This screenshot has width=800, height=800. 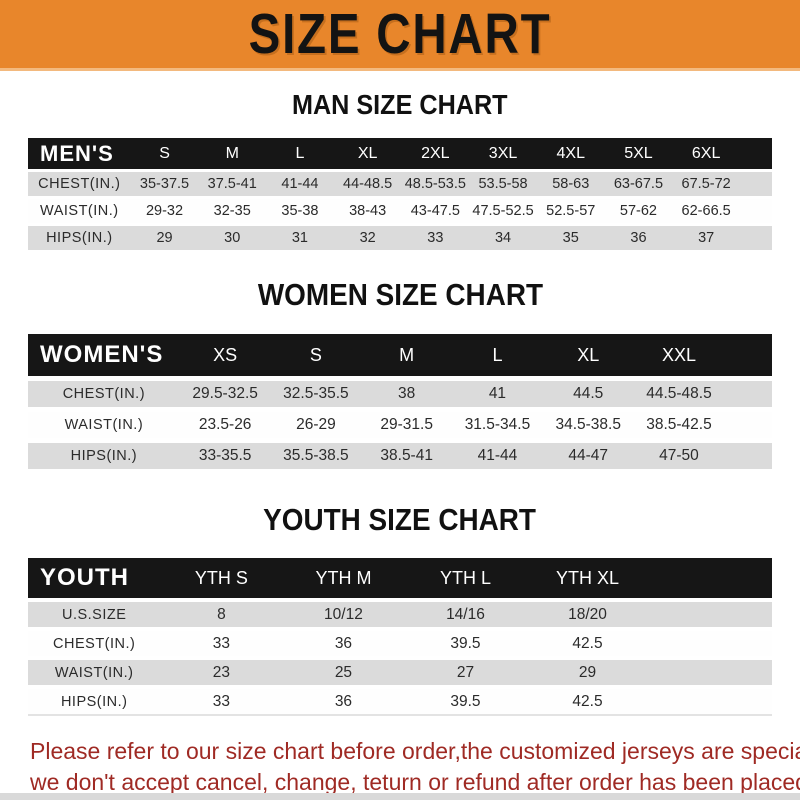 What do you see at coordinates (587, 578) in the screenshot?
I see `size-column-header: YTH XL` at bounding box center [587, 578].